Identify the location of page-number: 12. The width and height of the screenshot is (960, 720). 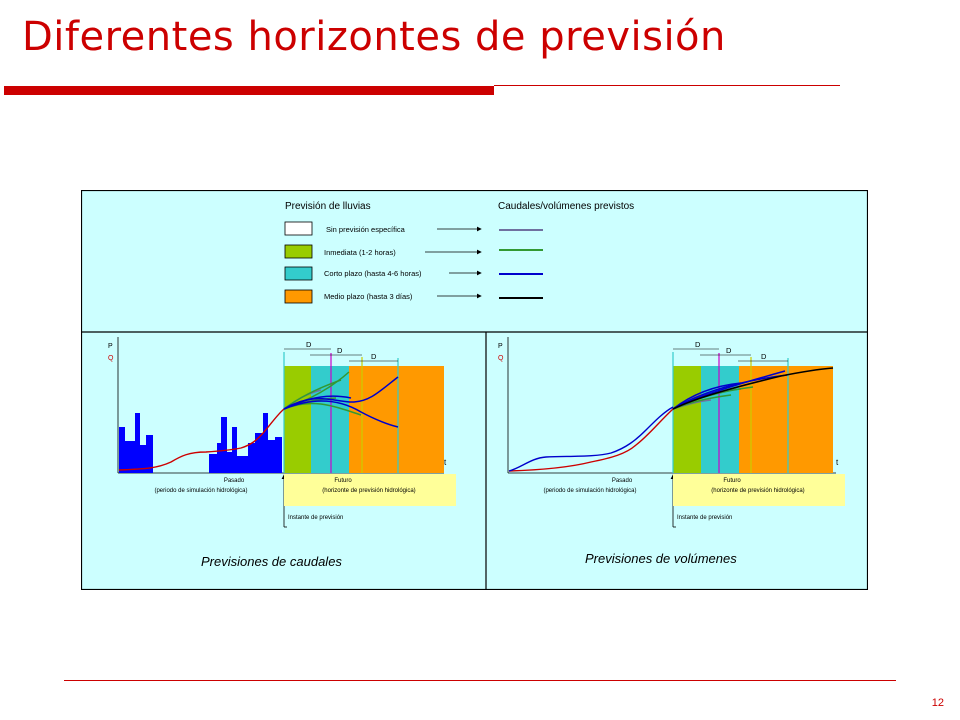
(937, 703).